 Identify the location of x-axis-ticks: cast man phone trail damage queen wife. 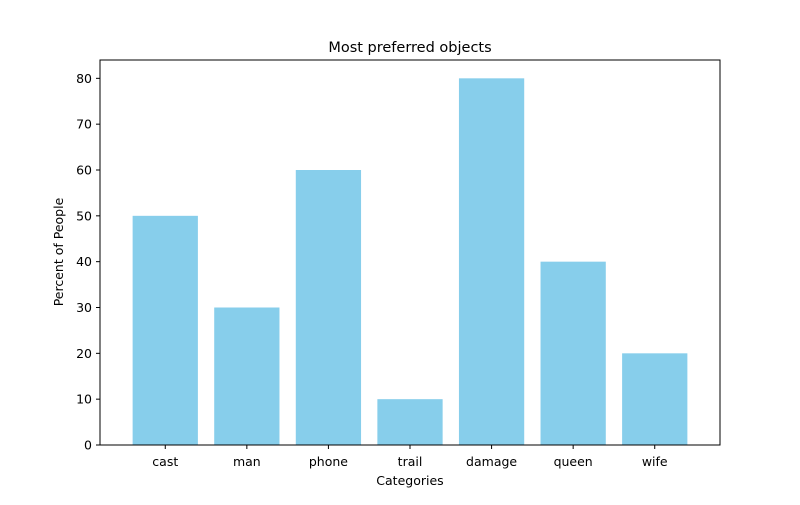
(410, 457).